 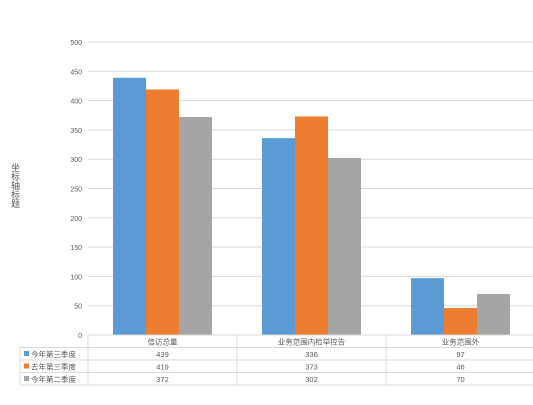 I want to click on data-label: 97, so click(x=460, y=354).